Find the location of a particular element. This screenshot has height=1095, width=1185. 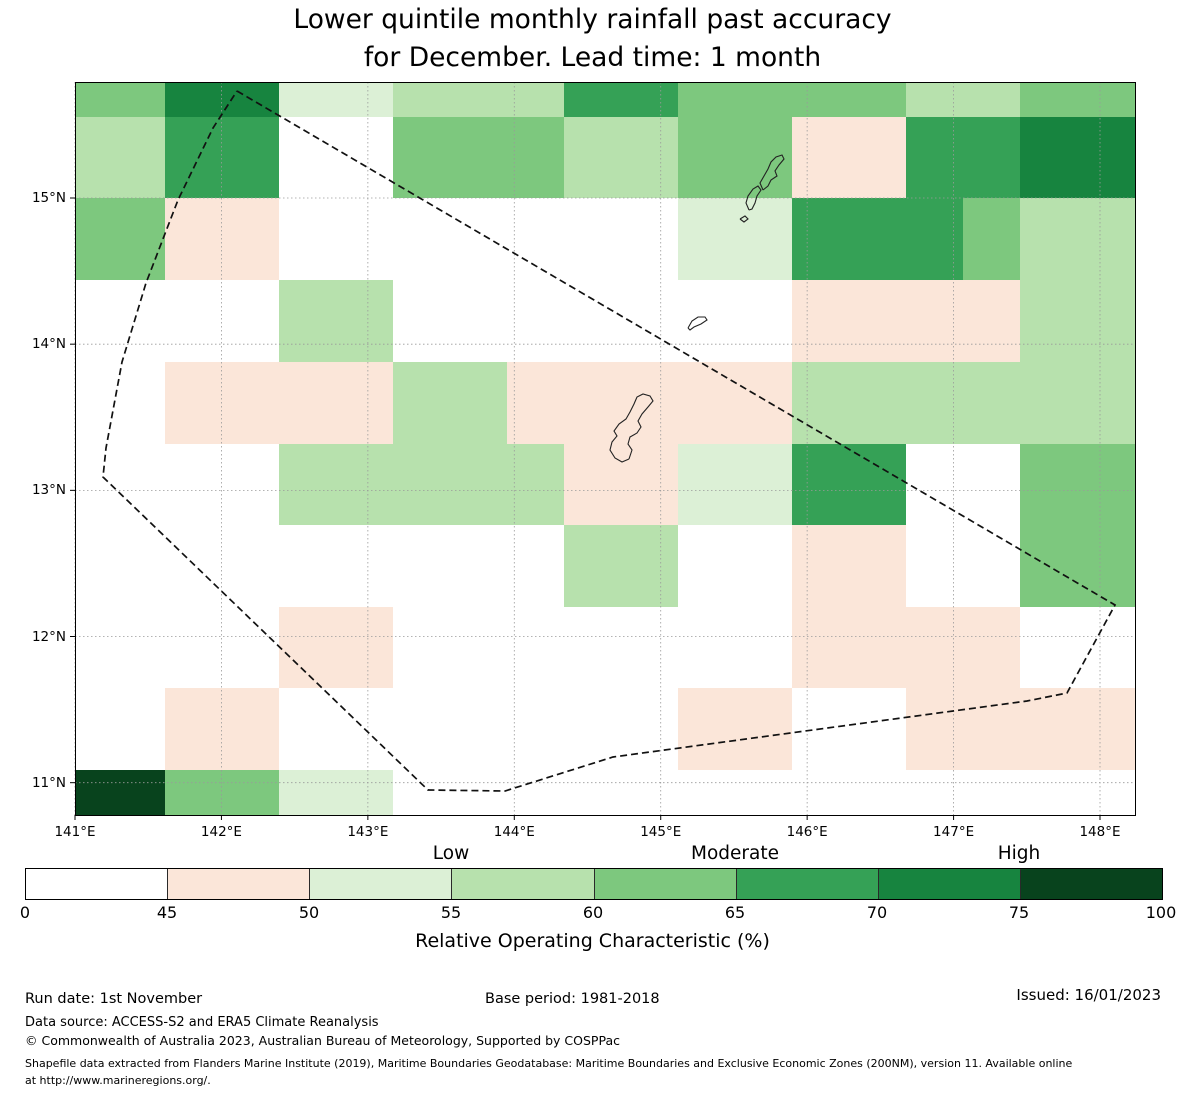

colorbar-tick-label: 100 is located at coordinates (1161, 912).